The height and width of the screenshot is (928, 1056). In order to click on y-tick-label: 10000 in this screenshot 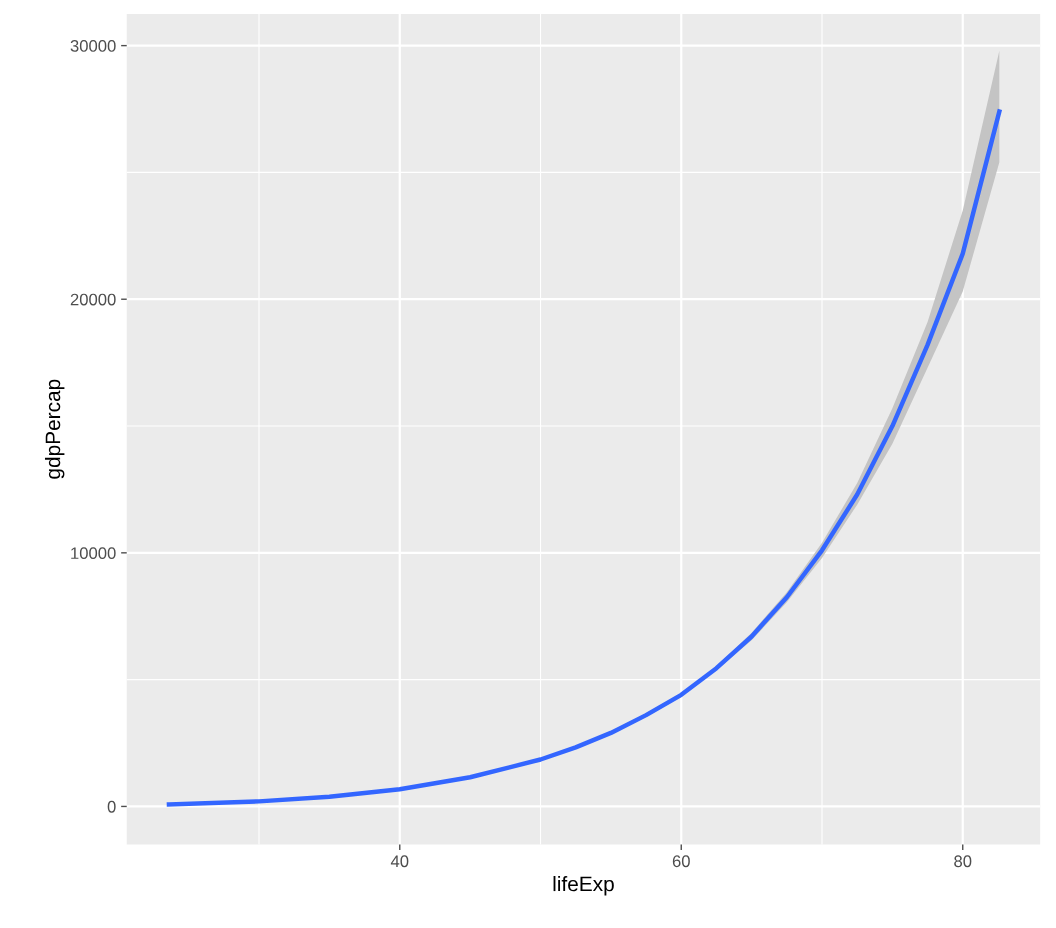, I will do `click(93, 553)`.